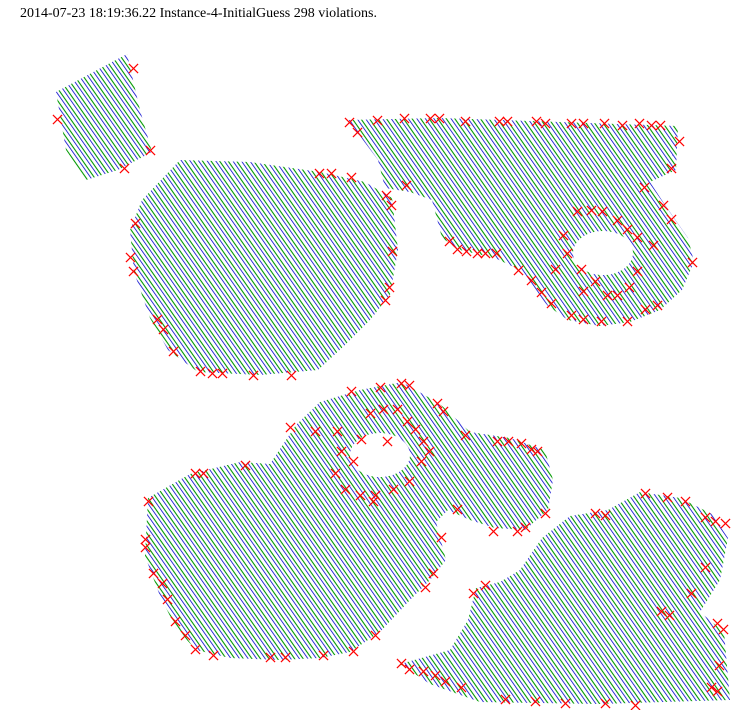 The width and height of the screenshot is (734, 710). Describe the element at coordinates (264, 267) in the screenshot. I see `region-top-left-large` at that location.